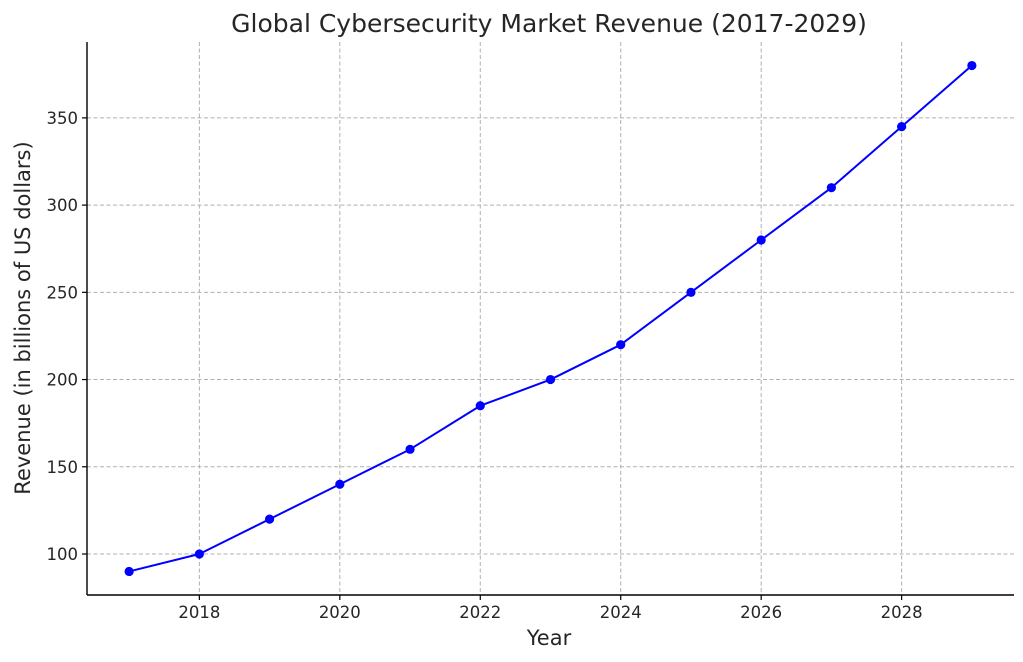 The width and height of the screenshot is (1023, 662). Describe the element at coordinates (23, 317) in the screenshot. I see `y-axis-label: Revenue (in billions of US dollars)` at that location.